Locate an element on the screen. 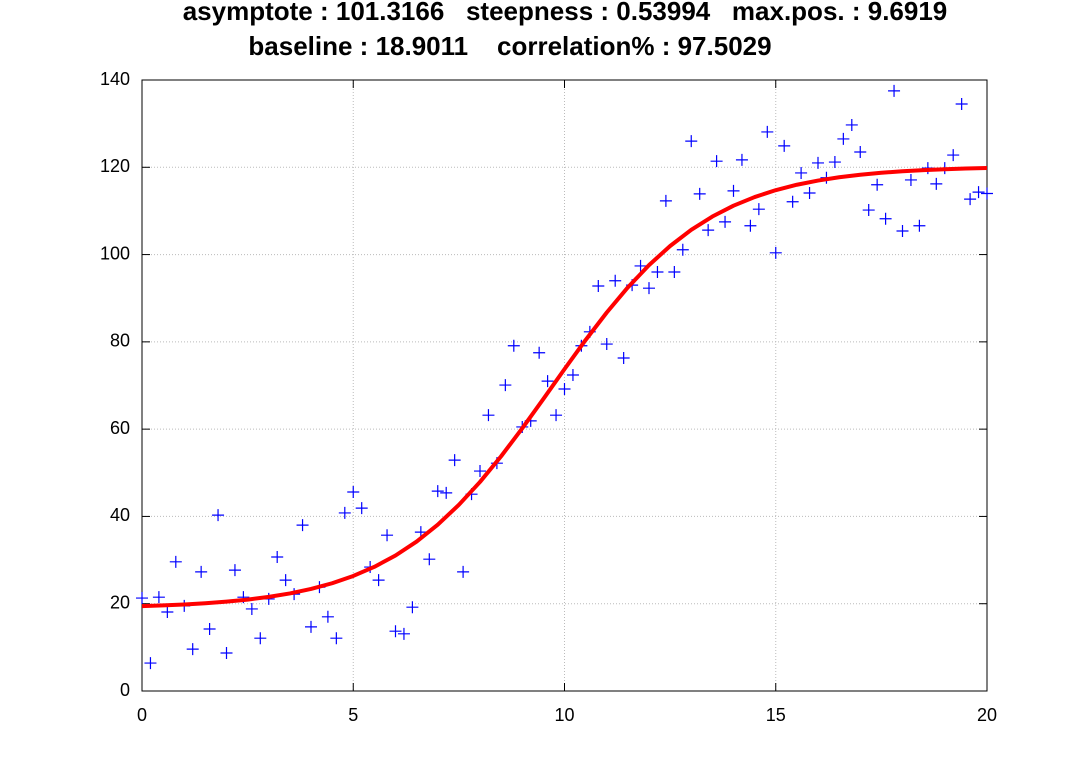 The width and height of the screenshot is (1090, 776). y-tick-label: 80 is located at coordinates (120, 341).